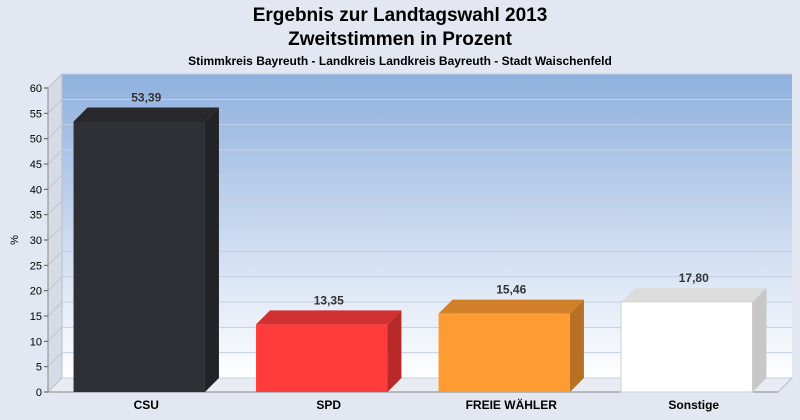 Image resolution: width=800 pixels, height=420 pixels. I want to click on bar-spd, so click(329, 351).